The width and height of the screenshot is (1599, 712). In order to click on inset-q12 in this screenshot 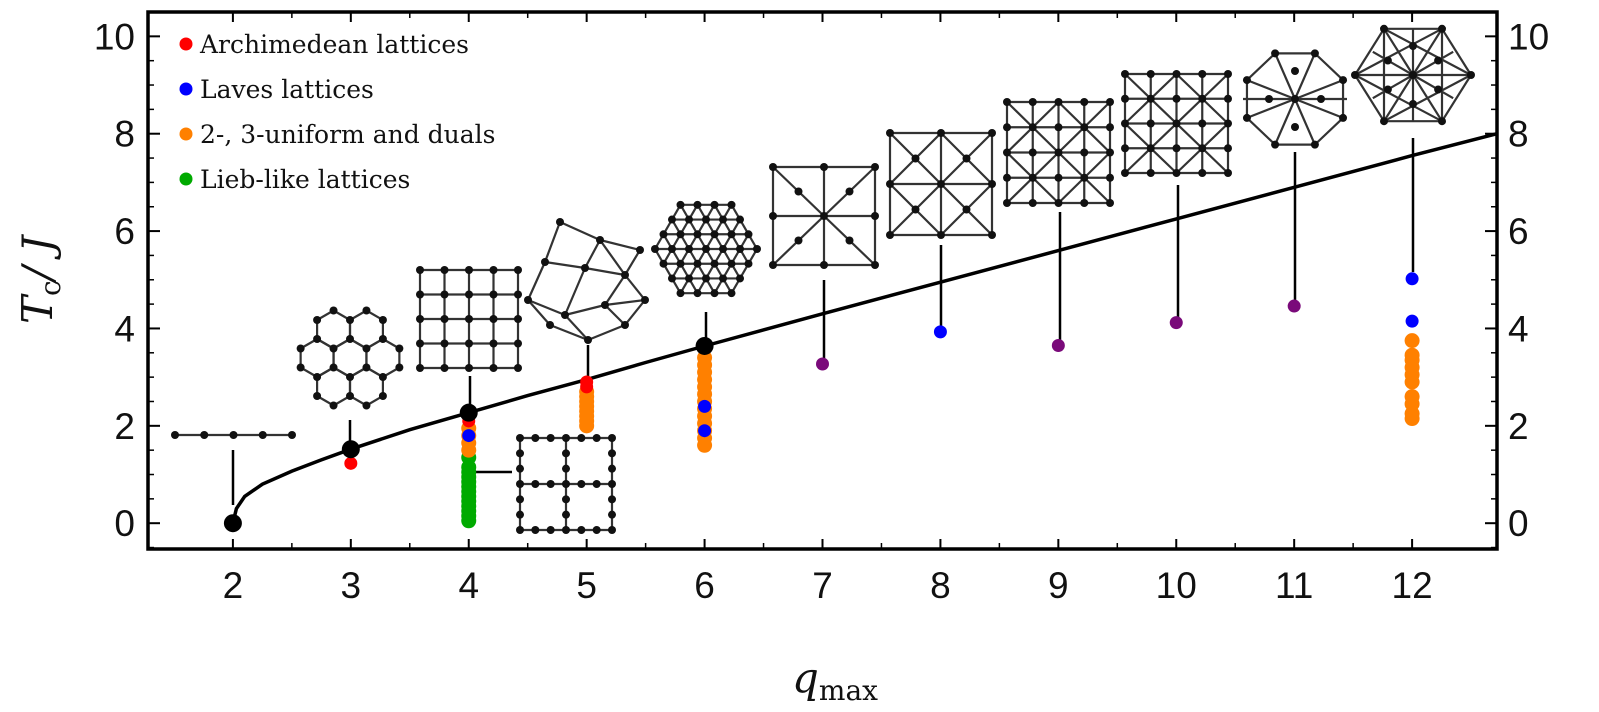, I will do `click(1413, 75)`.